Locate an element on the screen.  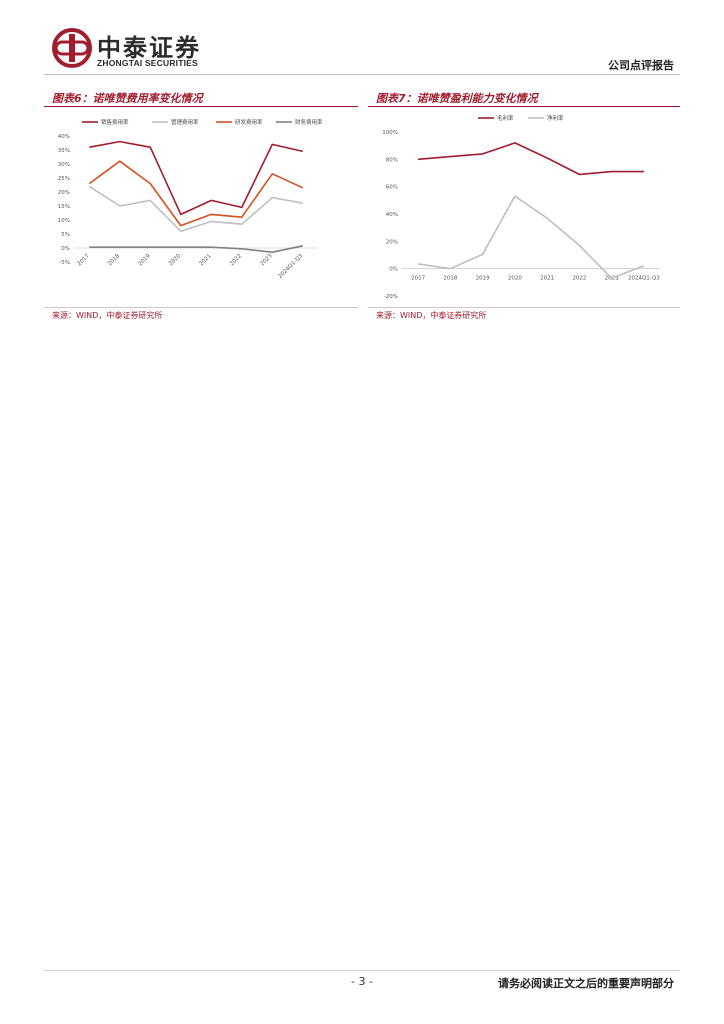
figure-7-source-rule is located at coordinates (524, 307).